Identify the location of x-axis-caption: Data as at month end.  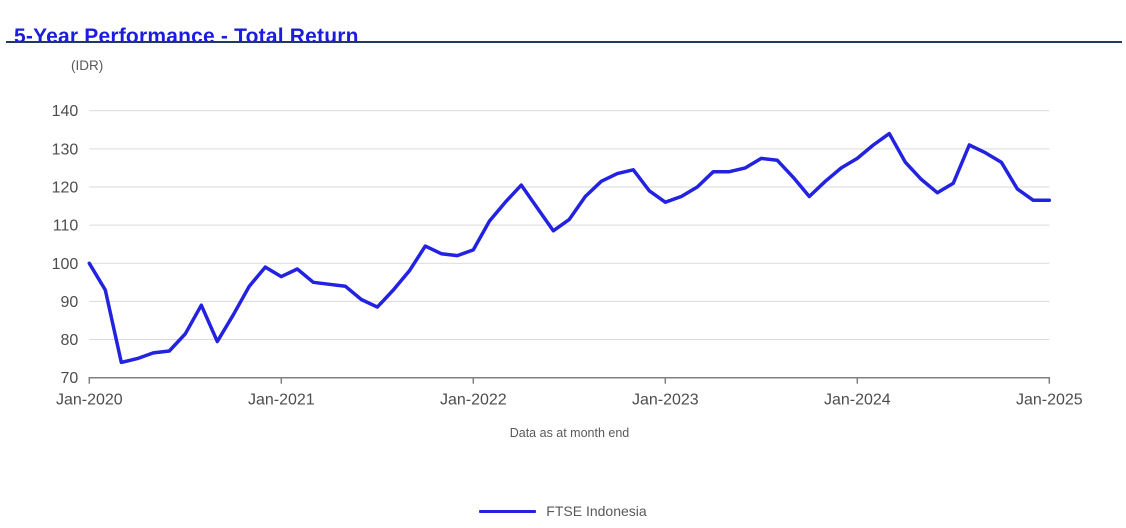
(569, 433).